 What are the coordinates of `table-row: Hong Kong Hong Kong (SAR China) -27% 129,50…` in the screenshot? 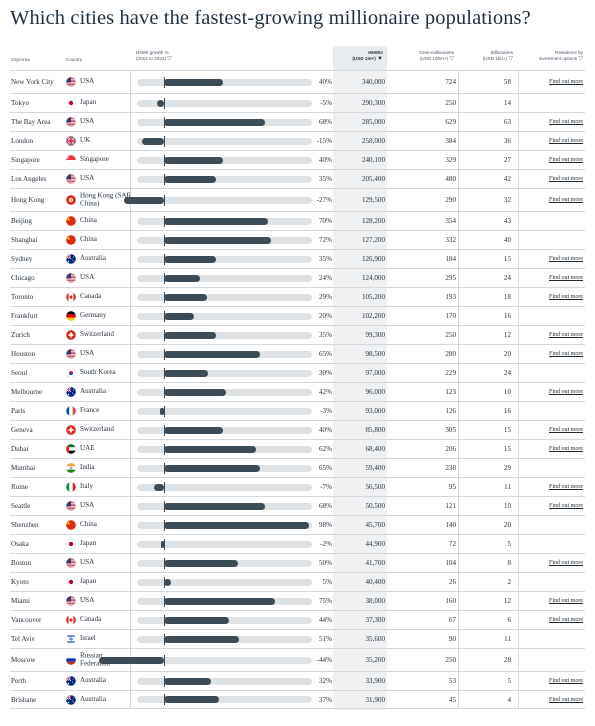 It's located at (297, 199).